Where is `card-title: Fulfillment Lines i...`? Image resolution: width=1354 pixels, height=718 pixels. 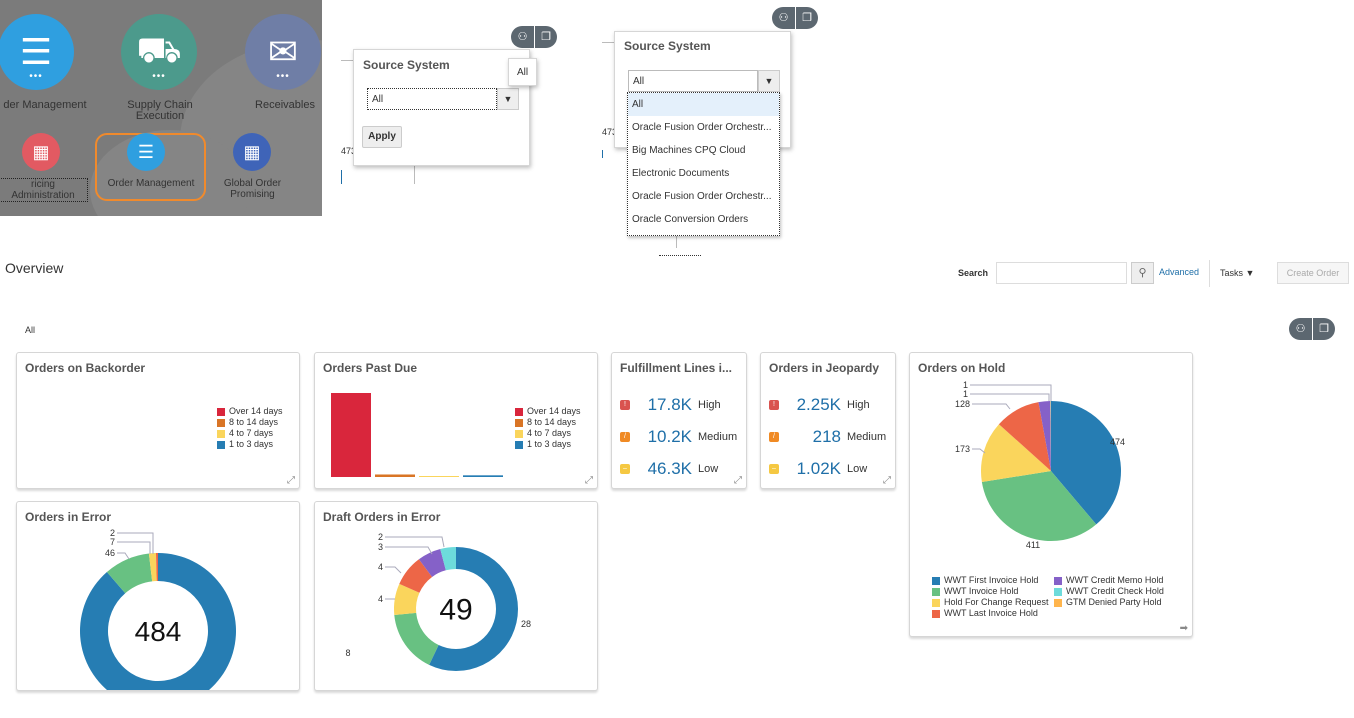
card-title: Fulfillment Lines i... is located at coordinates (676, 368).